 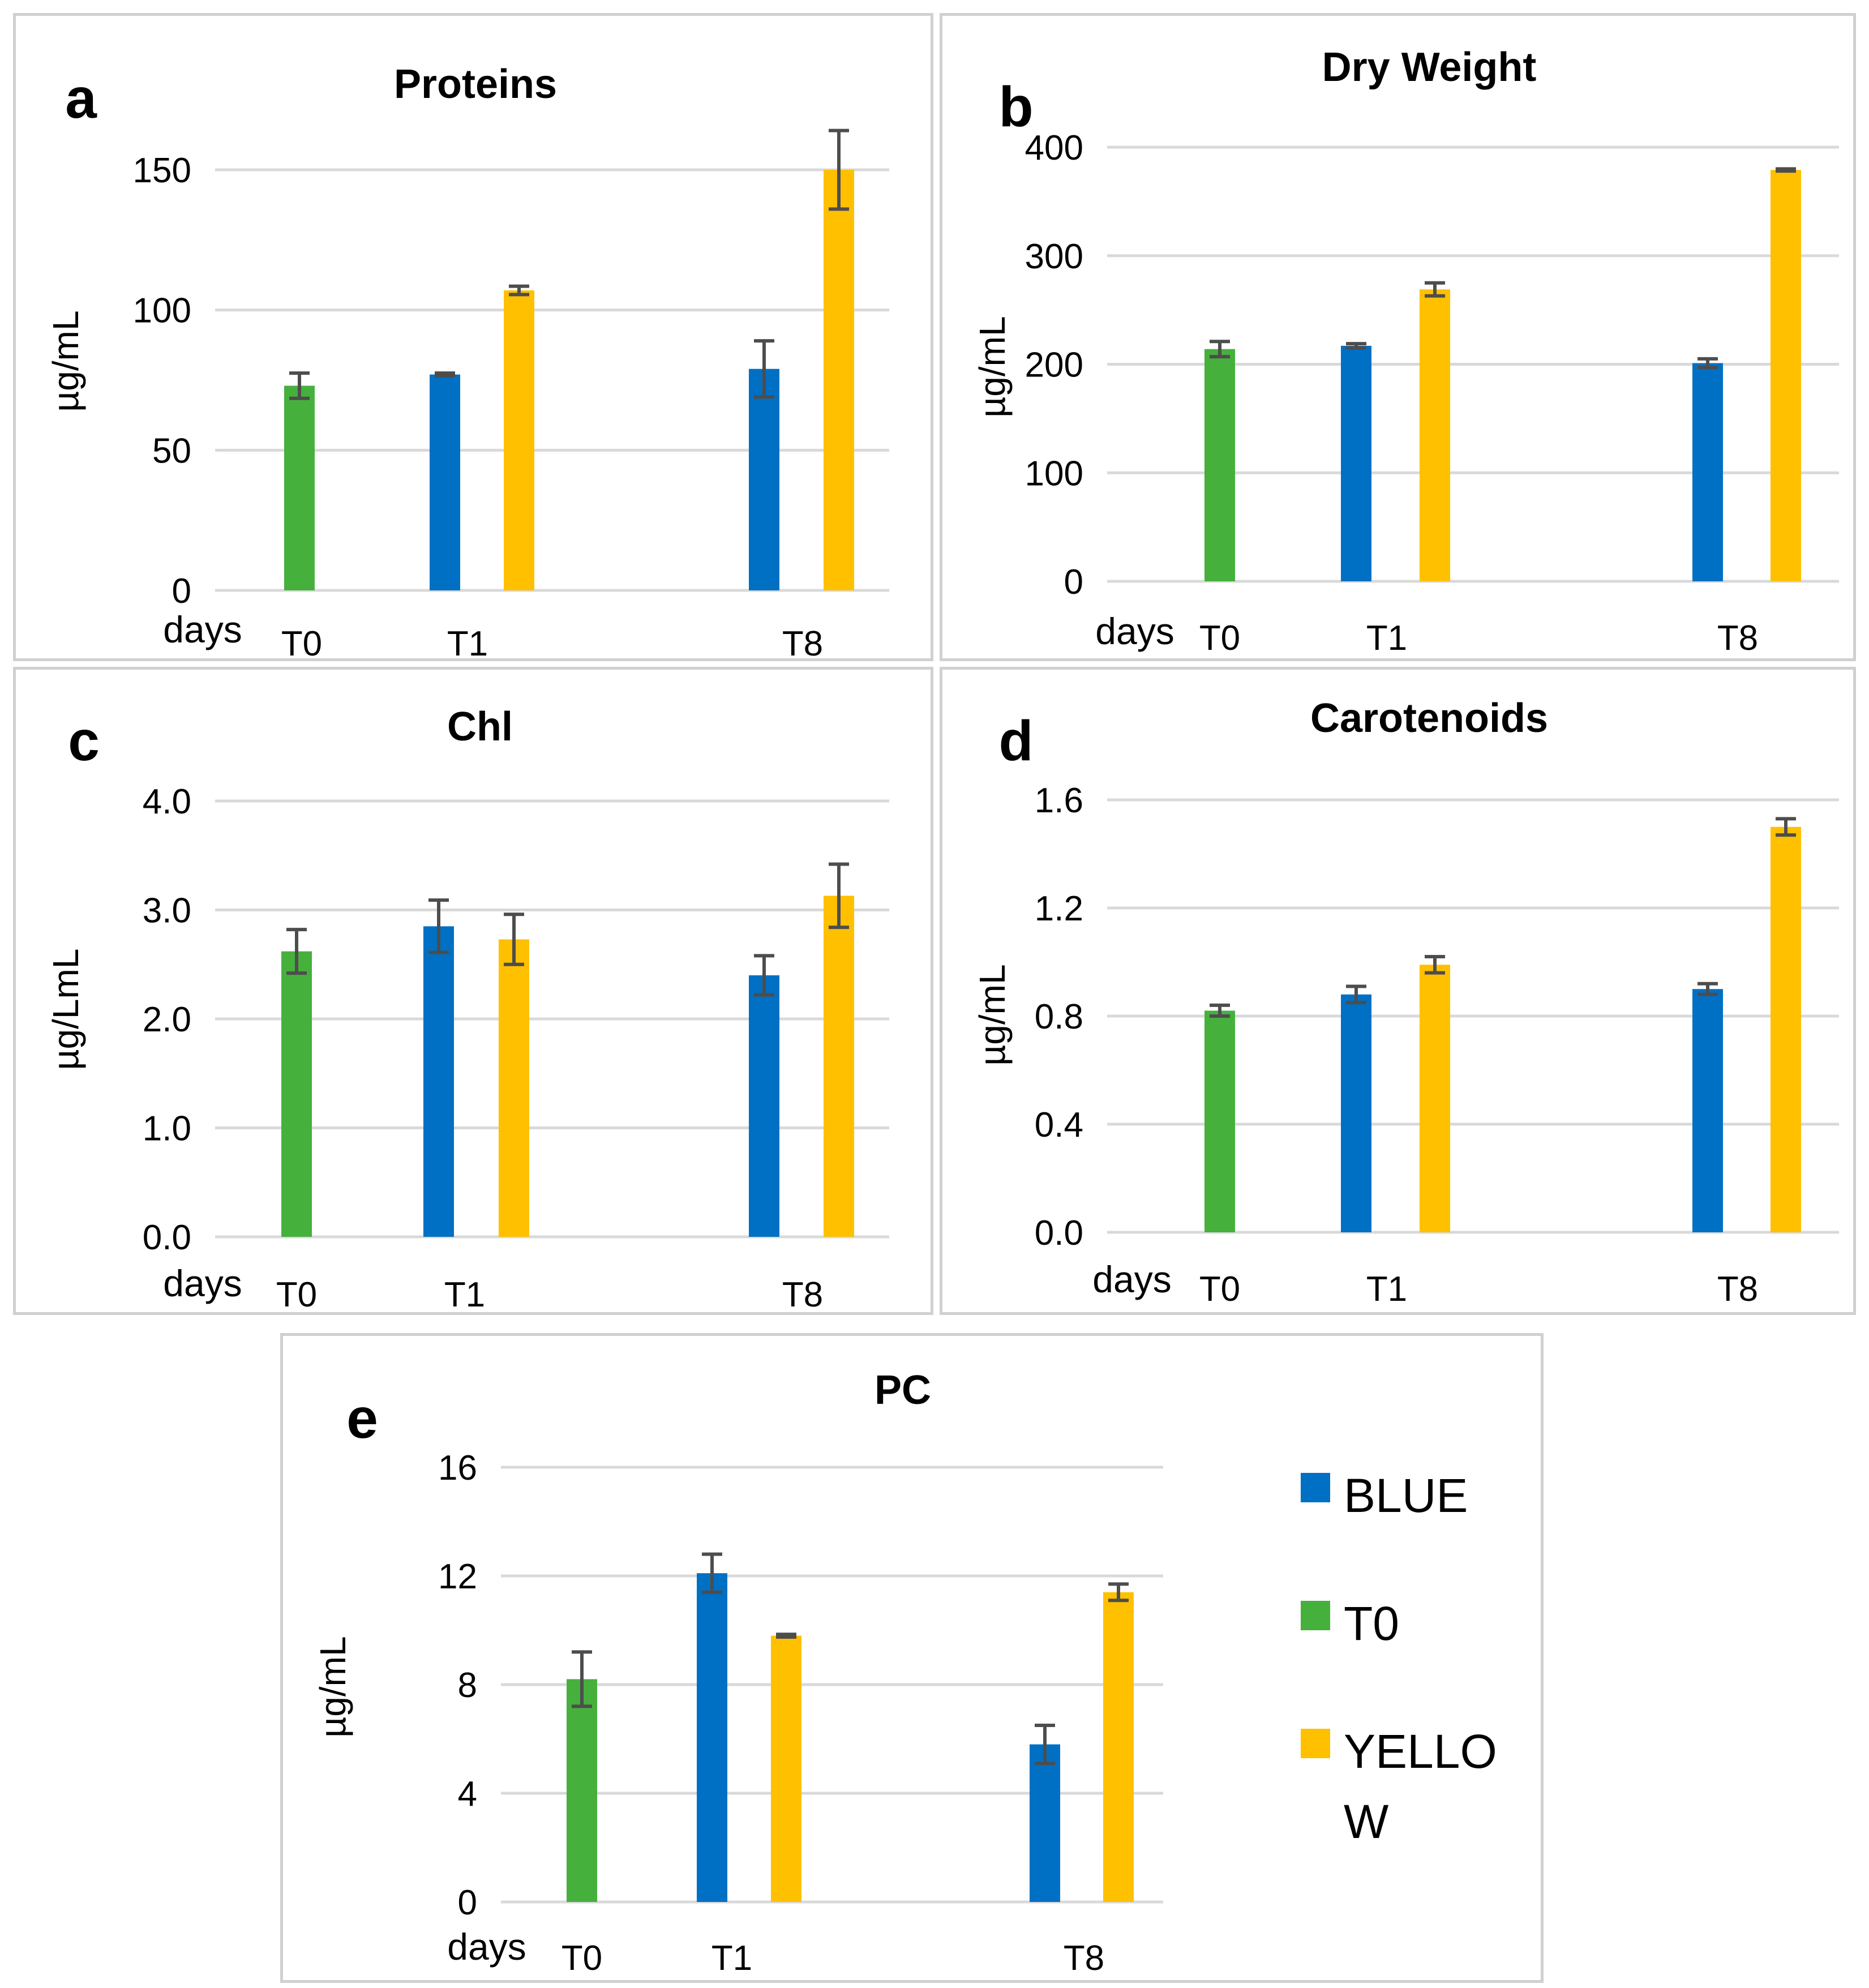 What do you see at coordinates (467, 1009) in the screenshot?
I see `chart-svg-c: 0.0 1.0 2.0 3.0 4.0 T0 T1 T8 days µg/LmL Chl c` at bounding box center [467, 1009].